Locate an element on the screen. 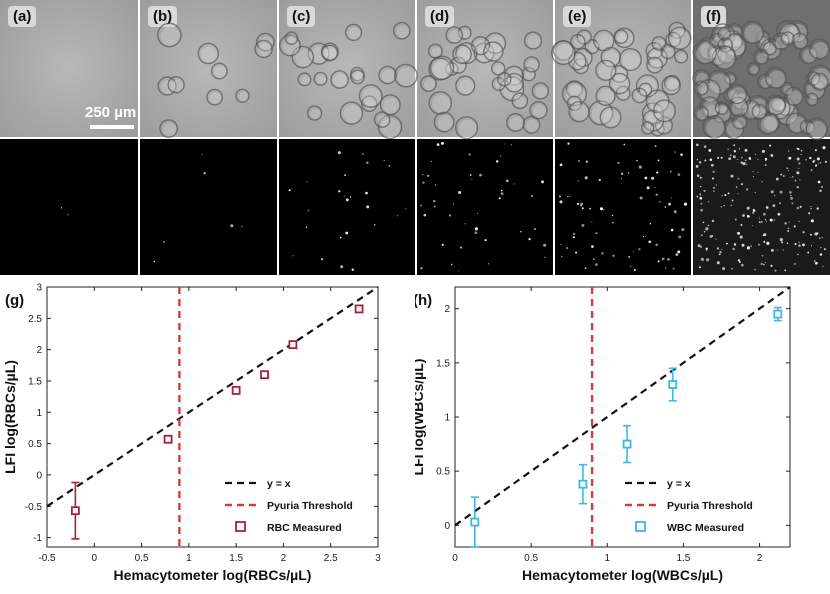 This screenshot has height=594, width=830. scale-bar is located at coordinates (112, 127).